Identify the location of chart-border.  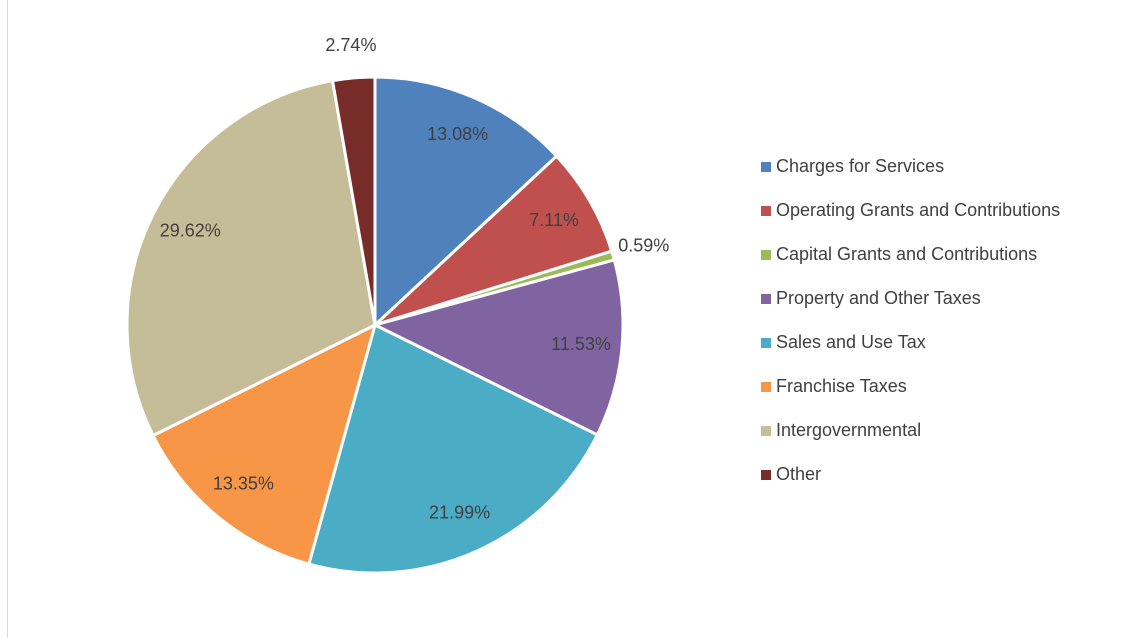
(7, 319).